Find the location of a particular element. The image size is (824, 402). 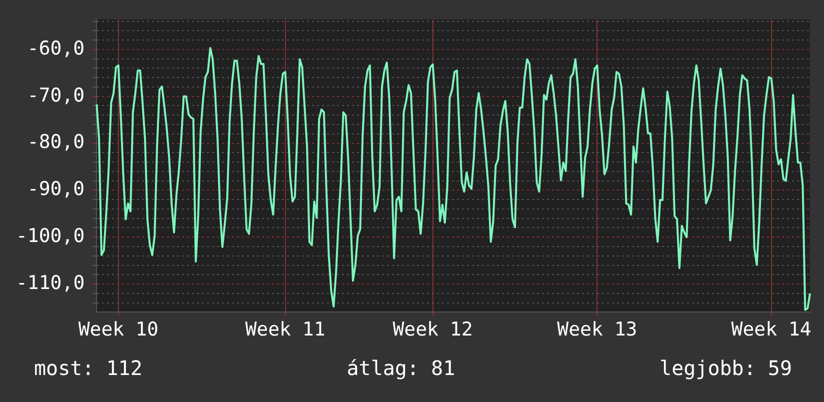

y-tick-label: -60,0 is located at coordinates (56, 48).